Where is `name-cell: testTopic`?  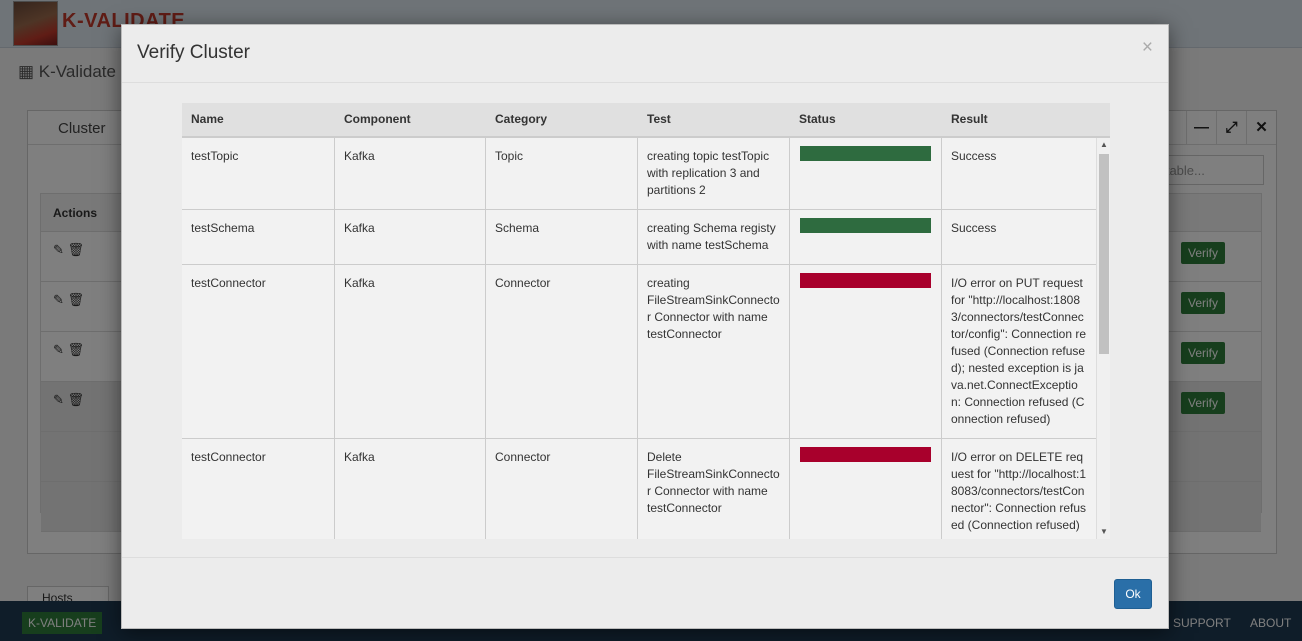 name-cell: testTopic is located at coordinates (258, 173).